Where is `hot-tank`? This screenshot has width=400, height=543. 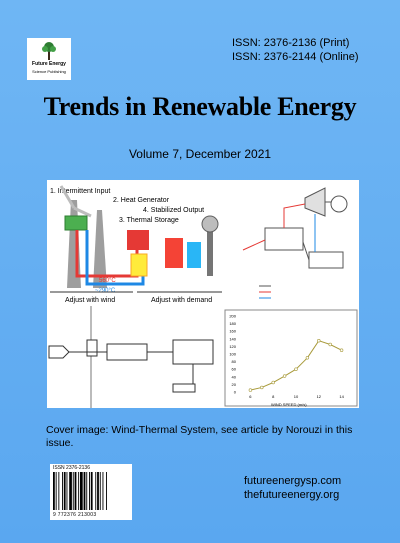
hot-tank is located at coordinates (174, 253).